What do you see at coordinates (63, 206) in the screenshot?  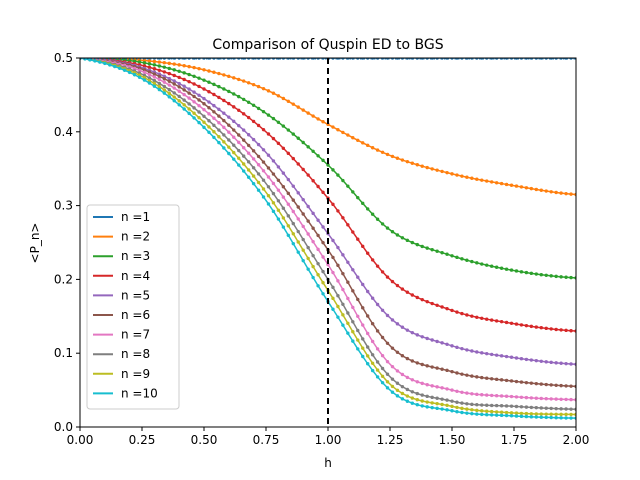 I see `y-tick-label: 0.3` at bounding box center [63, 206].